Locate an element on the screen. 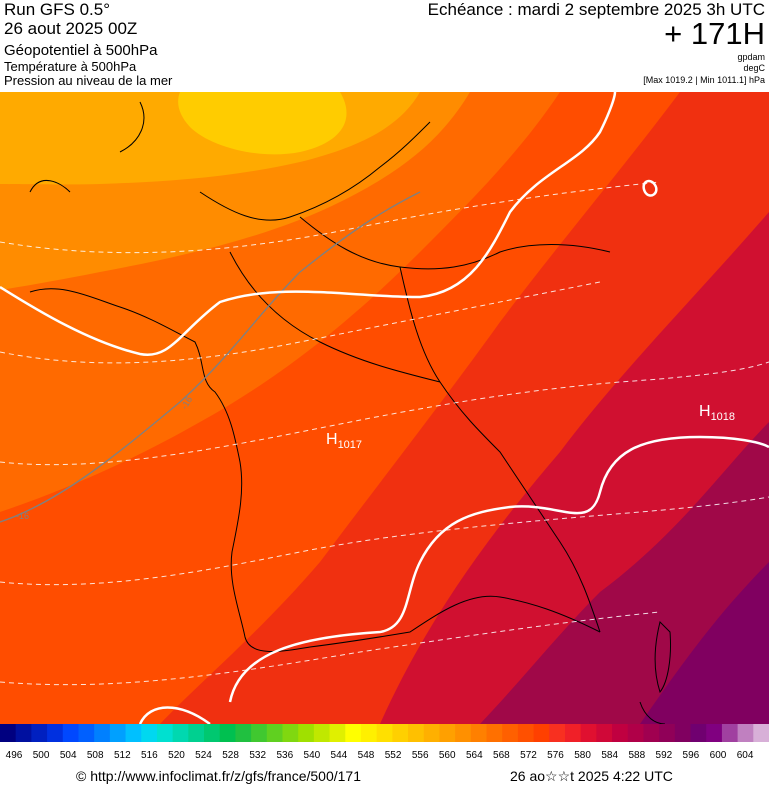 Image resolution: width=769 pixels, height=786 pixels. scale-tick-label: 532 is located at coordinates (257, 755).